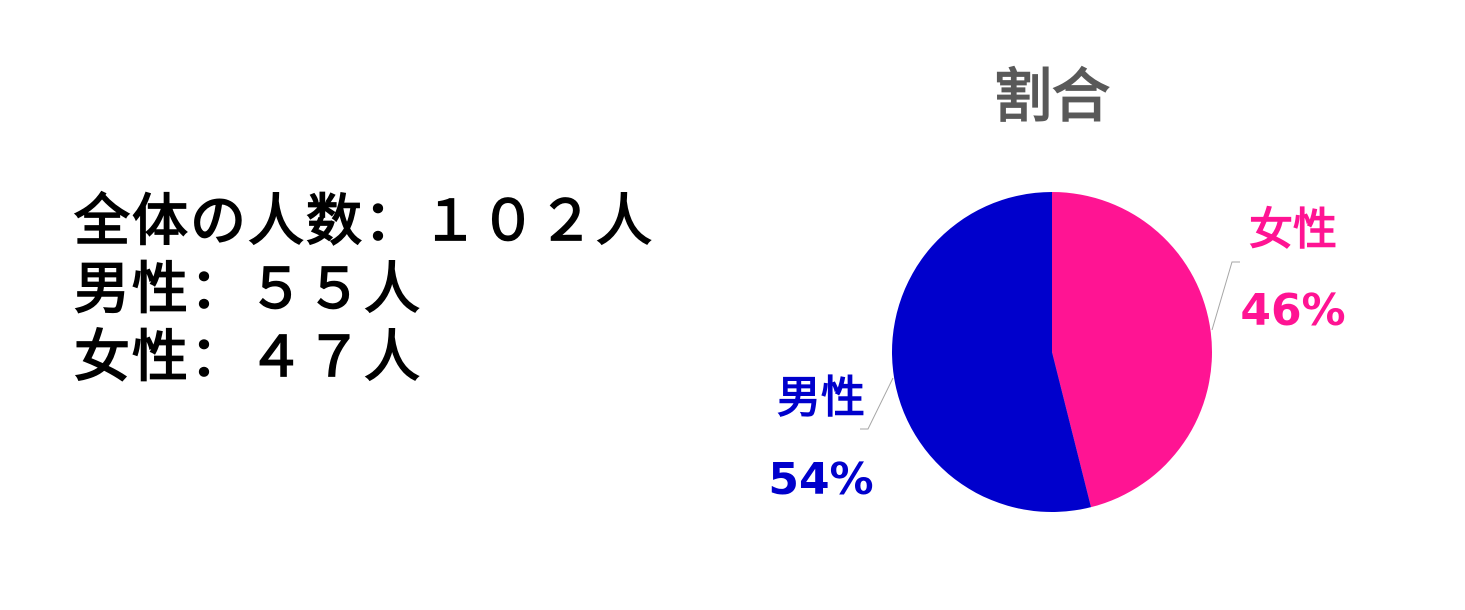 The image size is (1465, 610). What do you see at coordinates (364, 221) in the screenshot?
I see `summary-total: 全体の人数：１０２人` at bounding box center [364, 221].